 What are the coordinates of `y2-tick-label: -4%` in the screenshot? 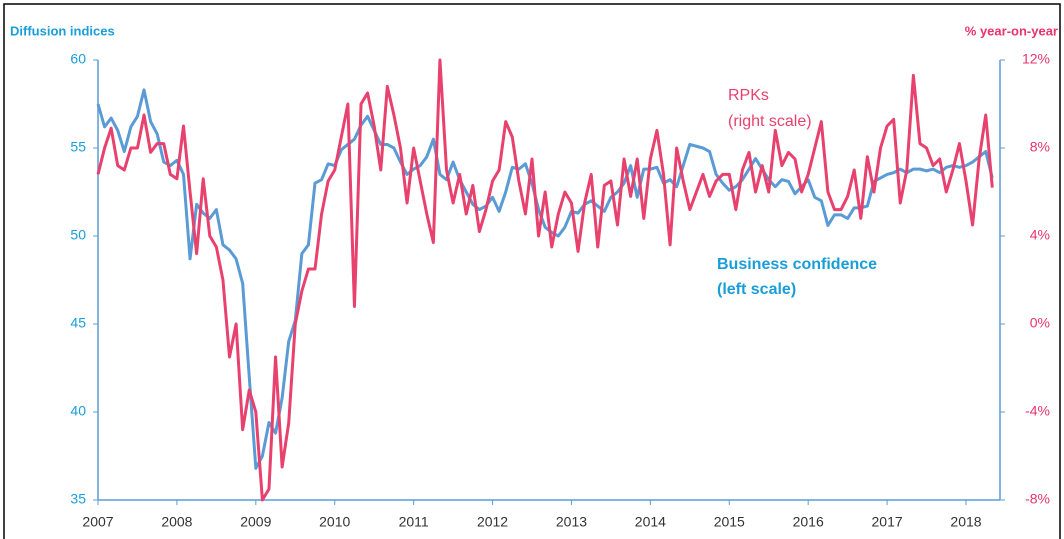 It's located at (1037, 411).